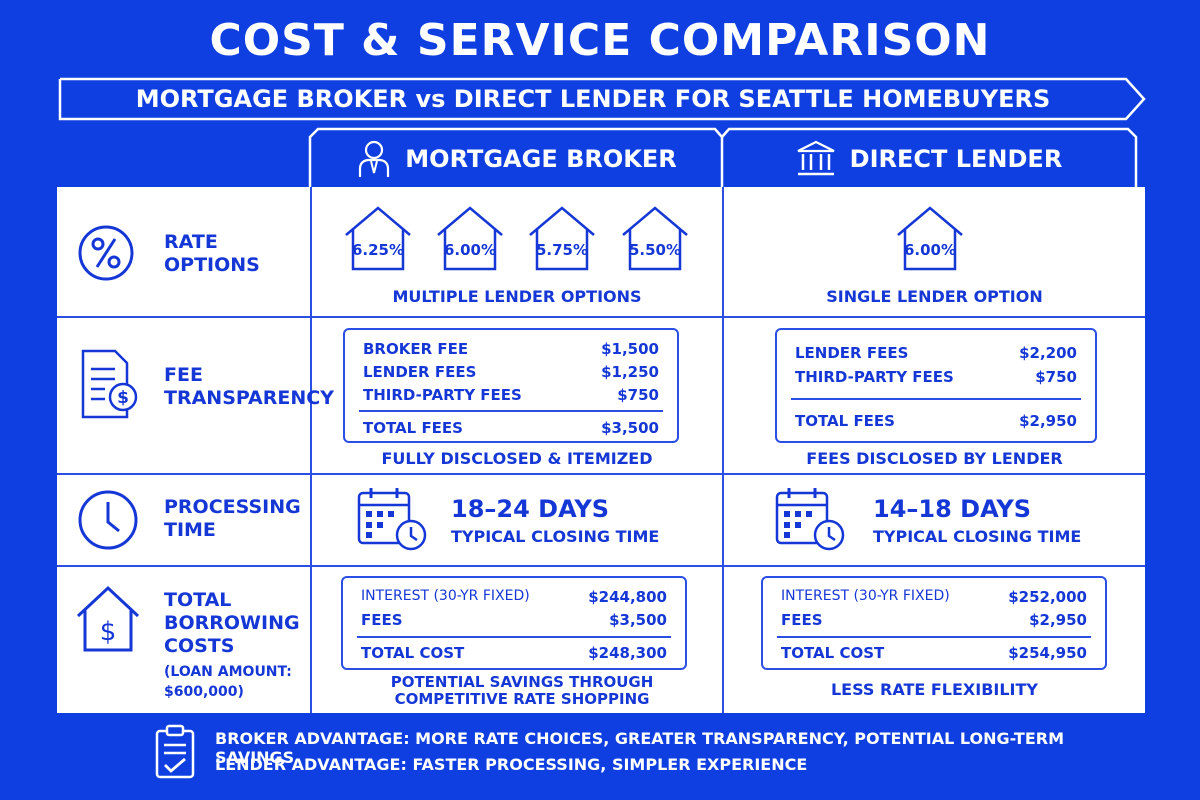 The width and height of the screenshot is (1200, 800). What do you see at coordinates (934, 458) in the screenshot?
I see `lender-fee-caption: FEES DISCLOSED BY LENDER` at bounding box center [934, 458].